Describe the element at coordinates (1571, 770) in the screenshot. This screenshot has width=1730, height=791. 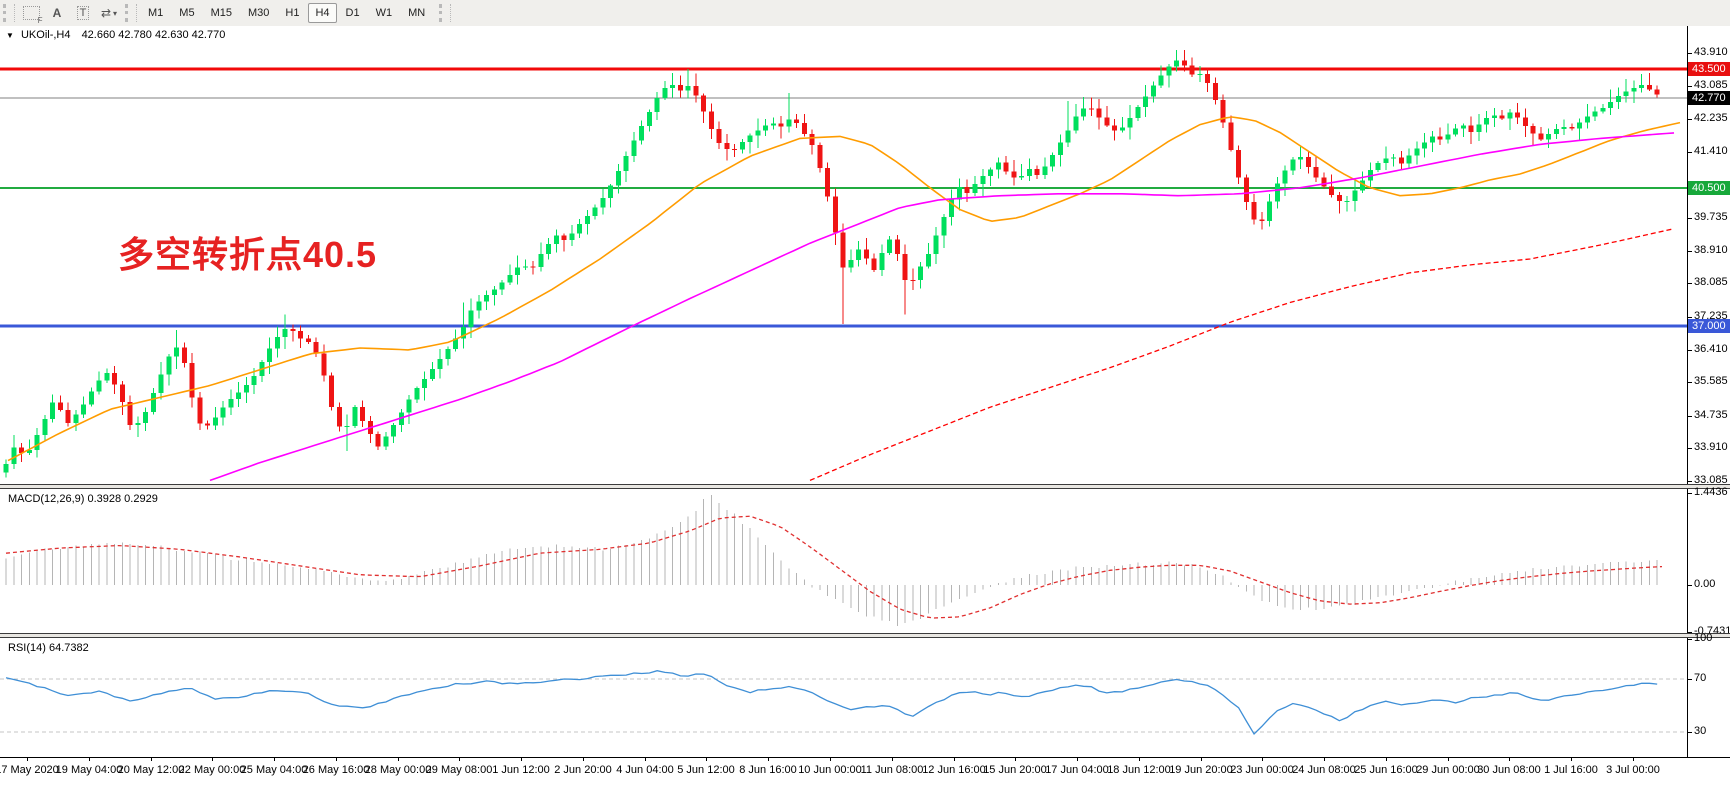
I see `time-axis-label: 1 Jul 16:00` at that location.